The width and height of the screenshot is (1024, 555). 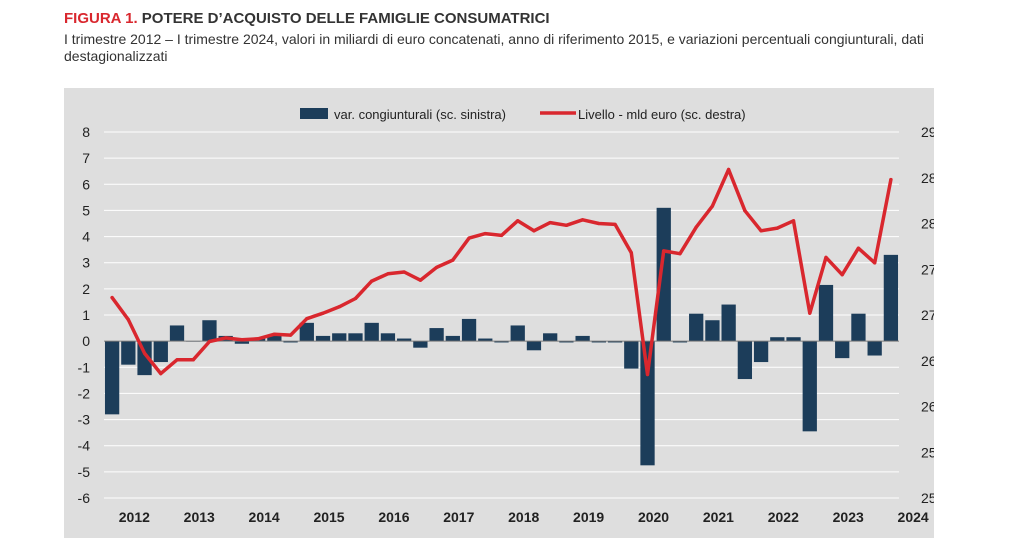 I want to click on y-left-tick-label: -4, so click(x=84, y=446).